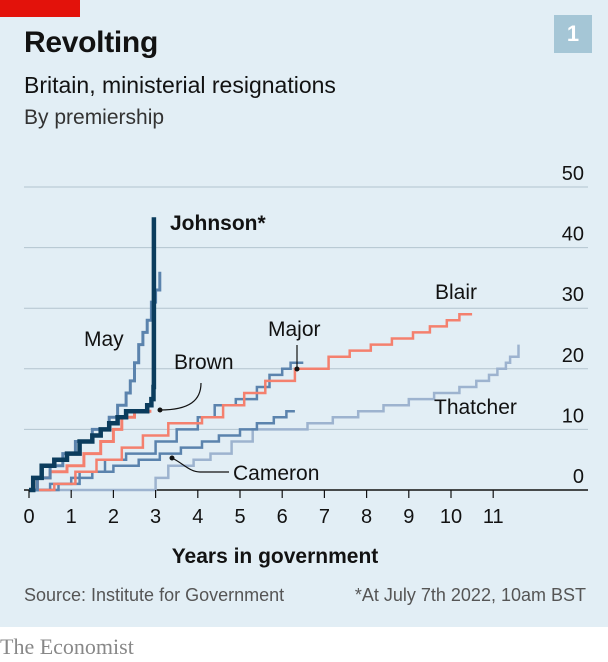 This screenshot has width=608, height=662. Describe the element at coordinates (104, 339) in the screenshot. I see `series-label-may: May` at that location.